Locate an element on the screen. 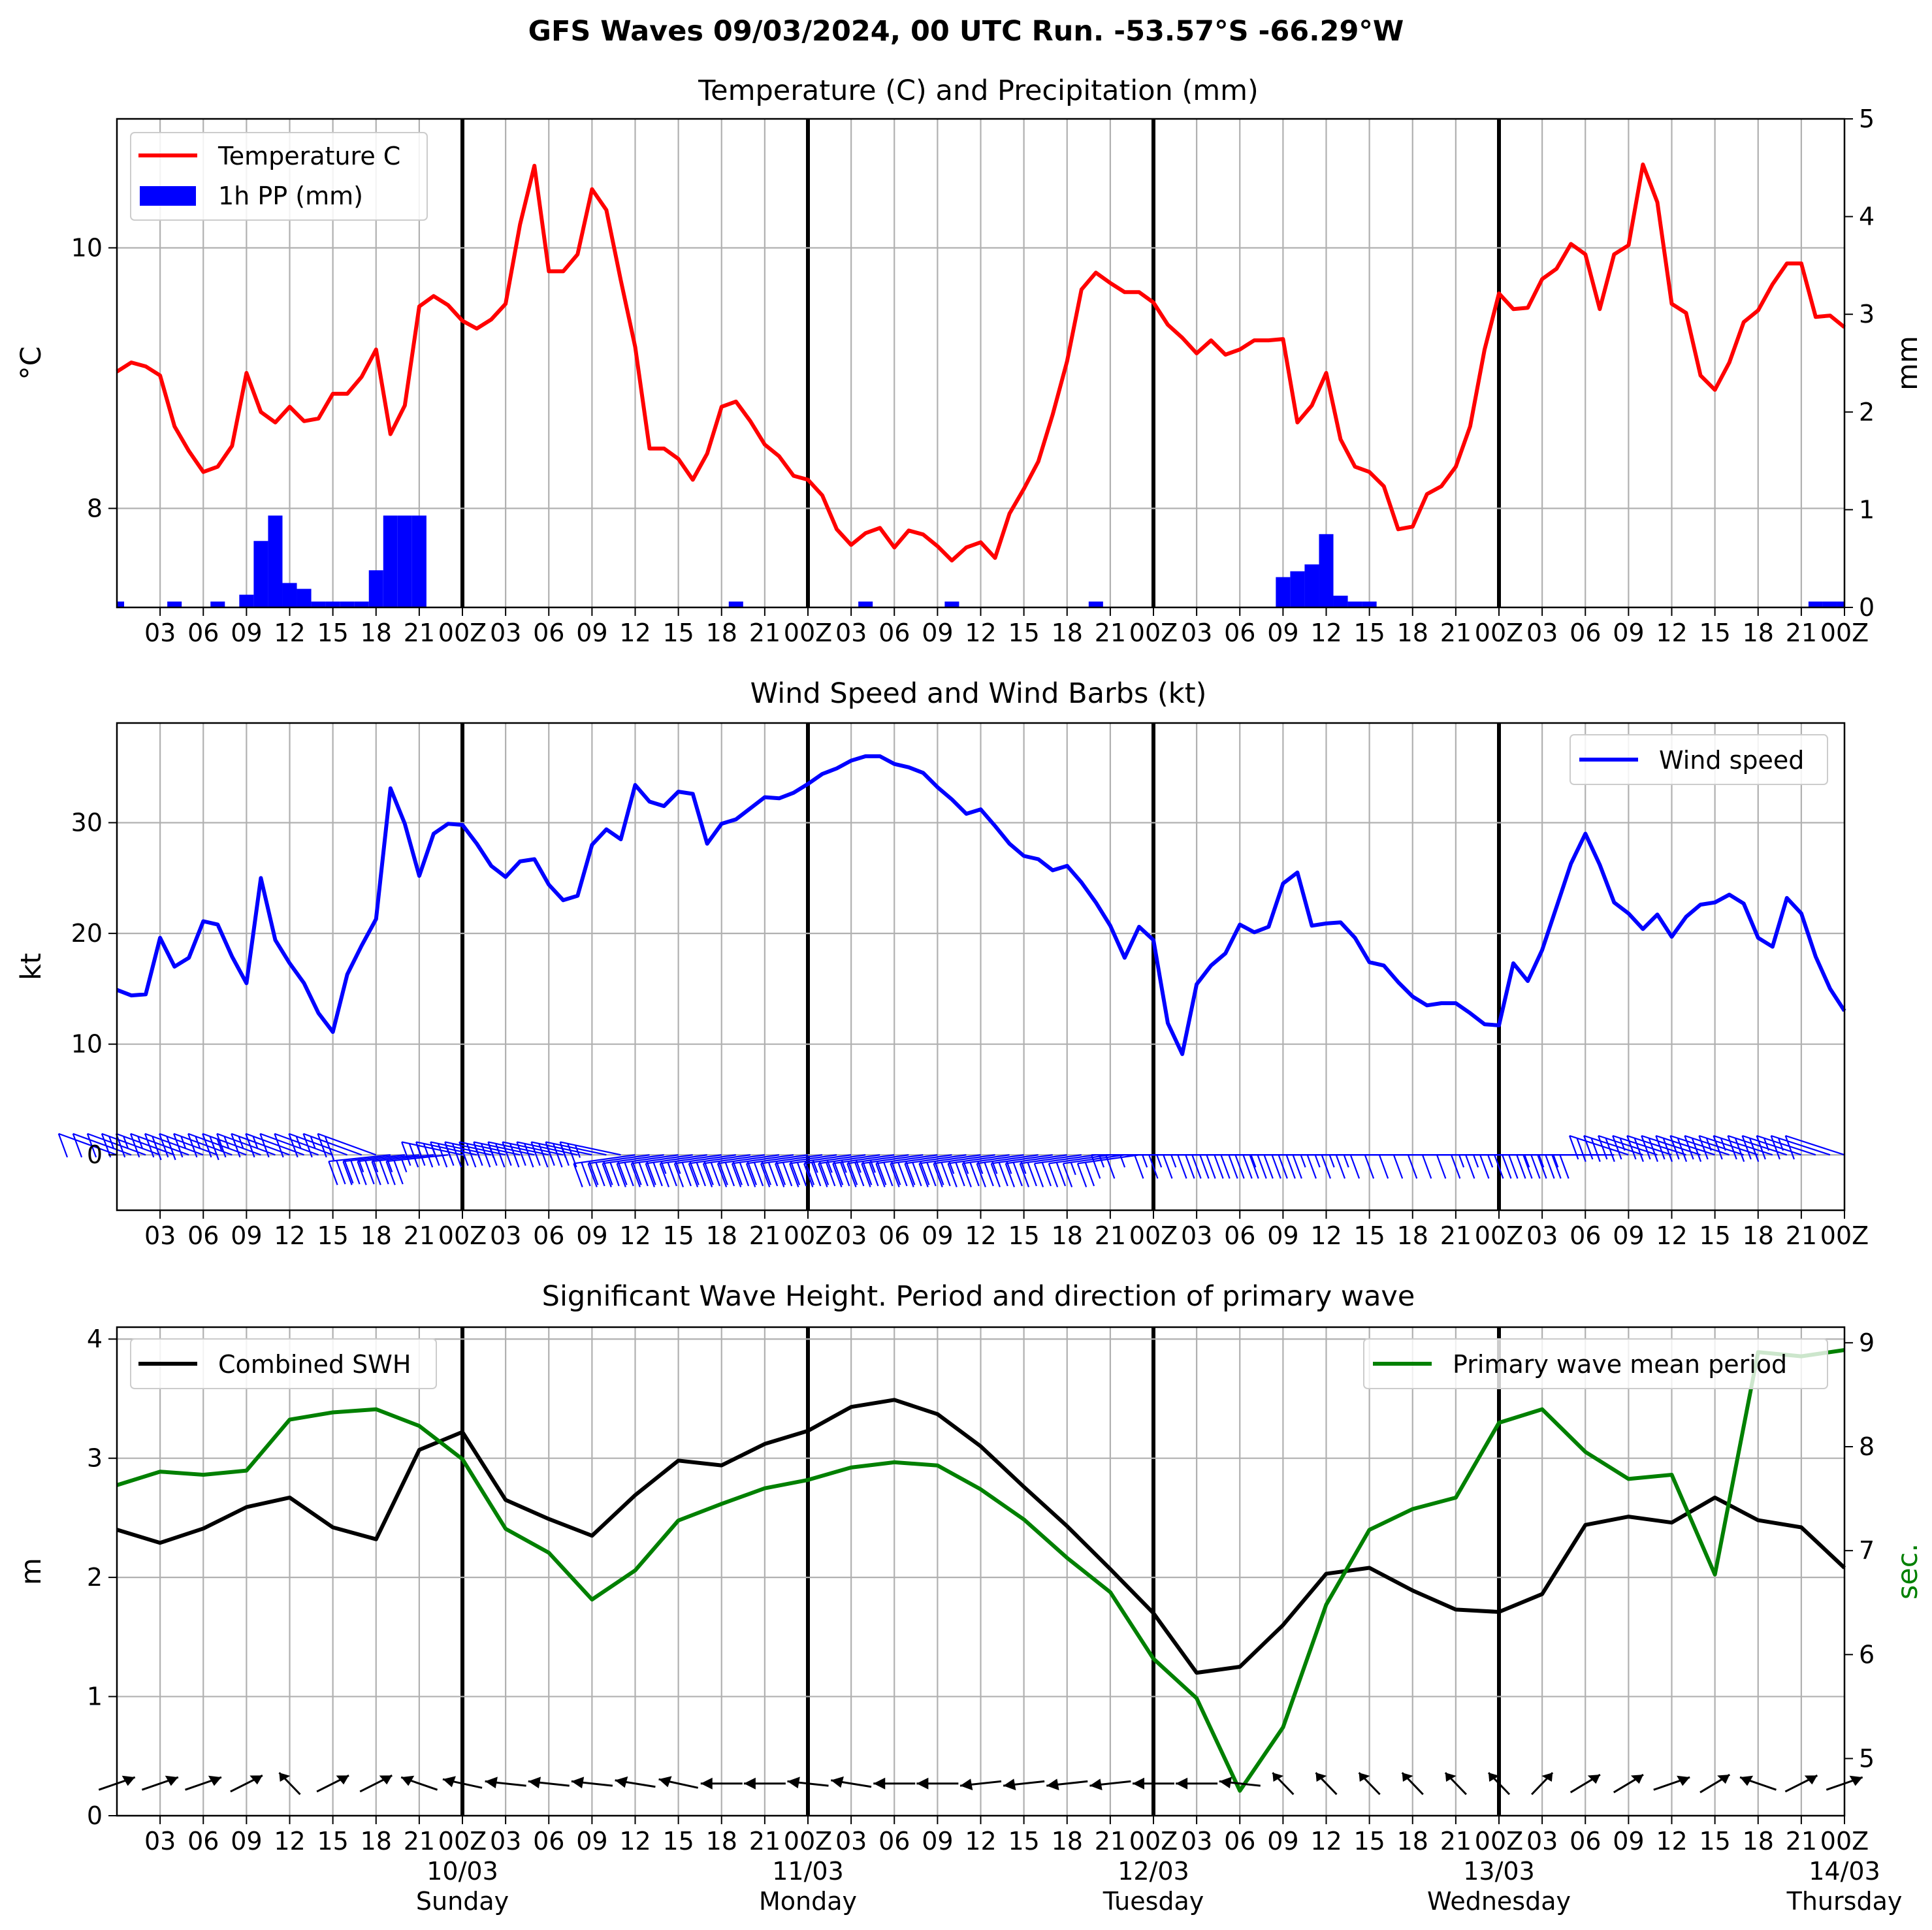 The image size is (1932, 1930). wind-speed-line is located at coordinates (981, 905).